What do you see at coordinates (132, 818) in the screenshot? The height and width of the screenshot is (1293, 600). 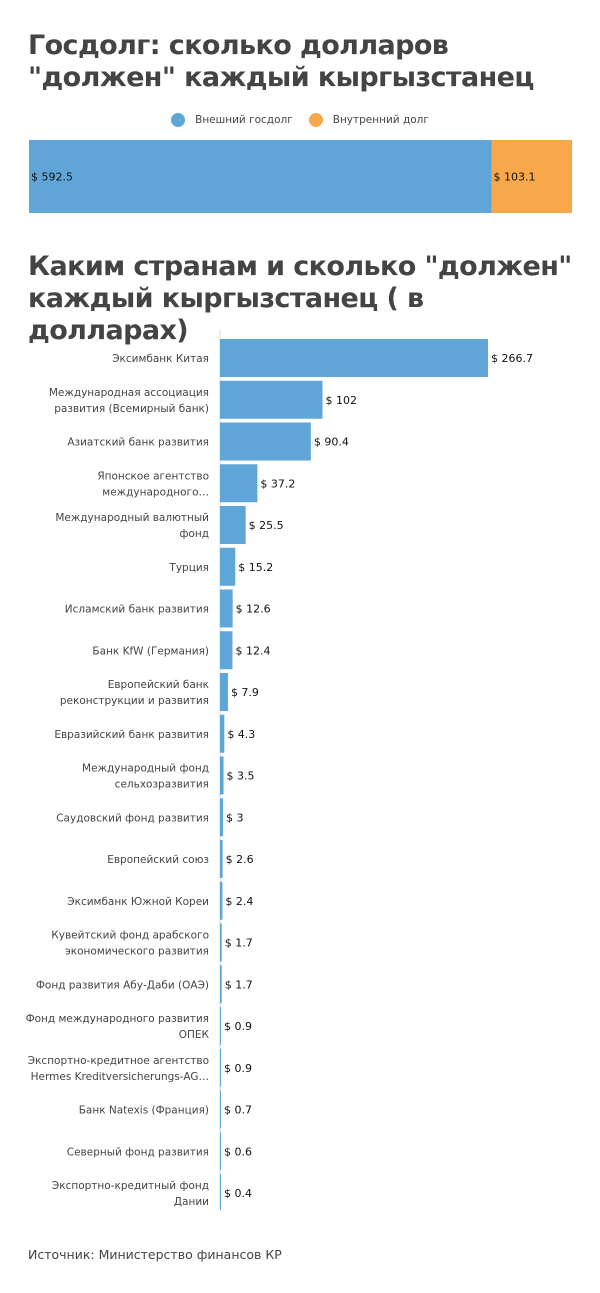 I see `category-label: Саудовский фонд развития` at bounding box center [132, 818].